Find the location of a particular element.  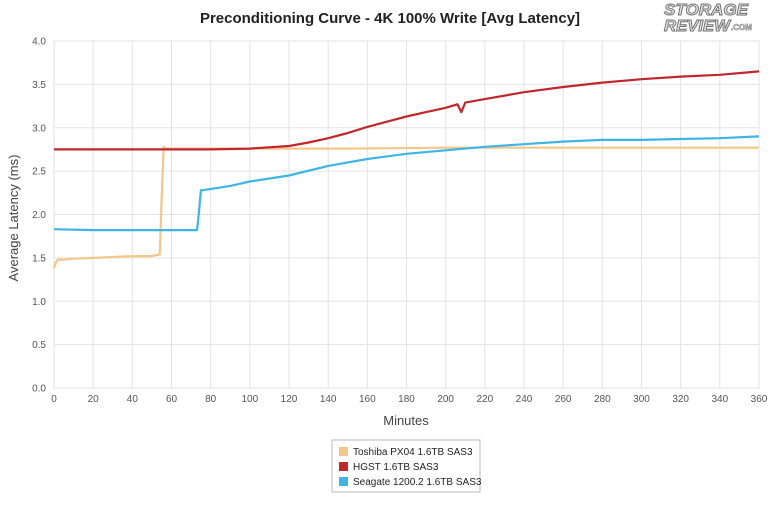

x-tick-label: 360 is located at coordinates (759, 399).